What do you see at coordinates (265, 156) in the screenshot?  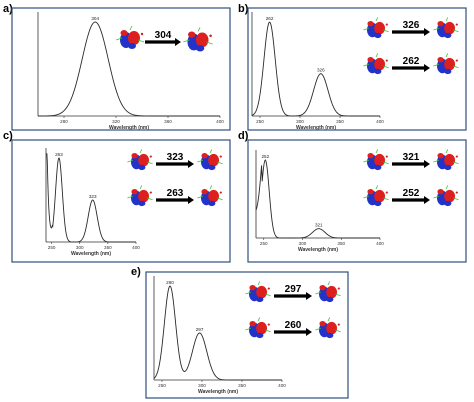 I see `peak-label: 252` at bounding box center [265, 156].